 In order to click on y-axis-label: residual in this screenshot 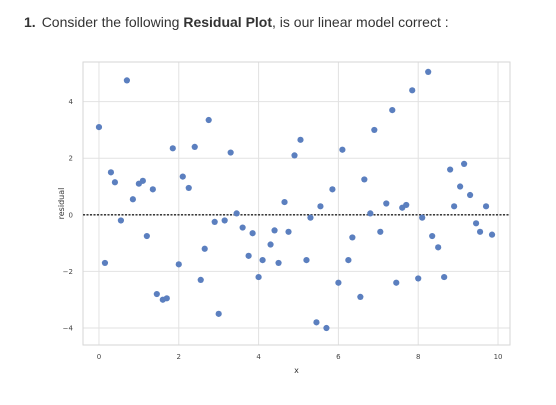, I will do `click(61, 204)`.